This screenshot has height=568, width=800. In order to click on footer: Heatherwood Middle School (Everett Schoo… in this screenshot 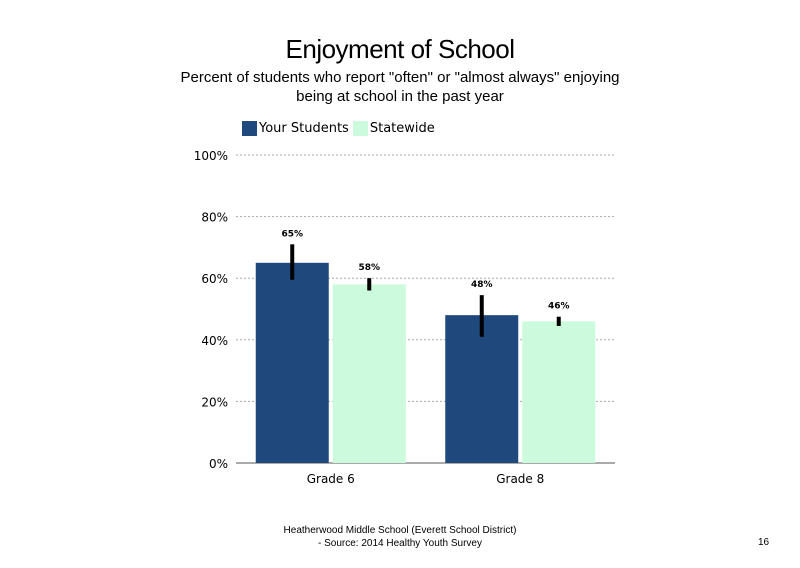, I will do `click(400, 537)`.